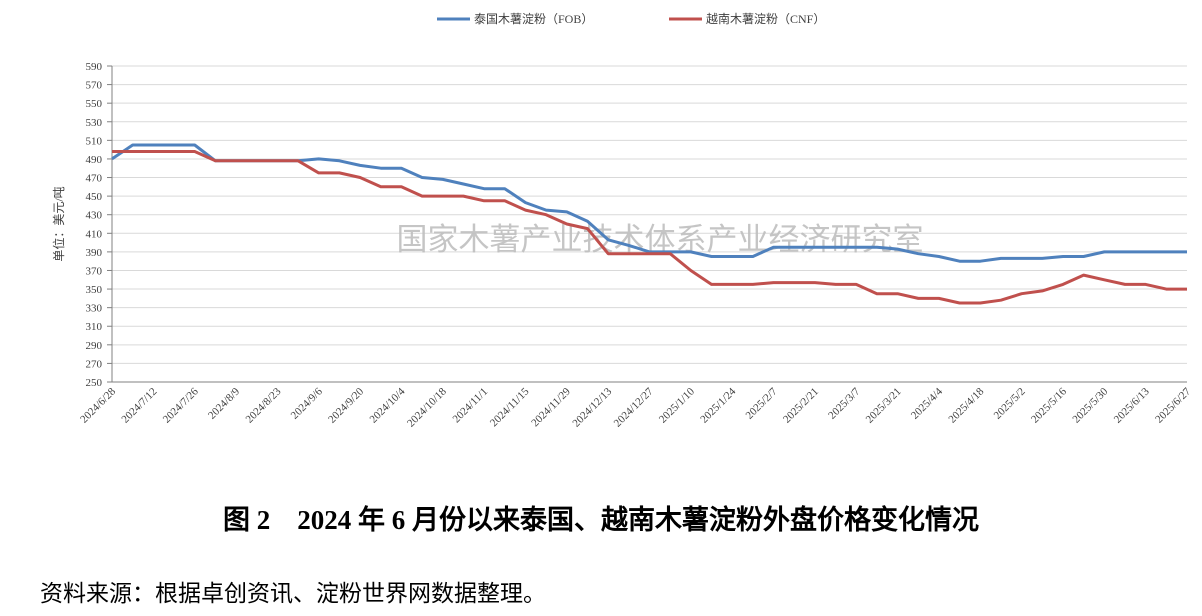 The height and width of the screenshot is (616, 1202). Describe the element at coordinates (94, 86) in the screenshot. I see `y-tick-label: 570` at that location.